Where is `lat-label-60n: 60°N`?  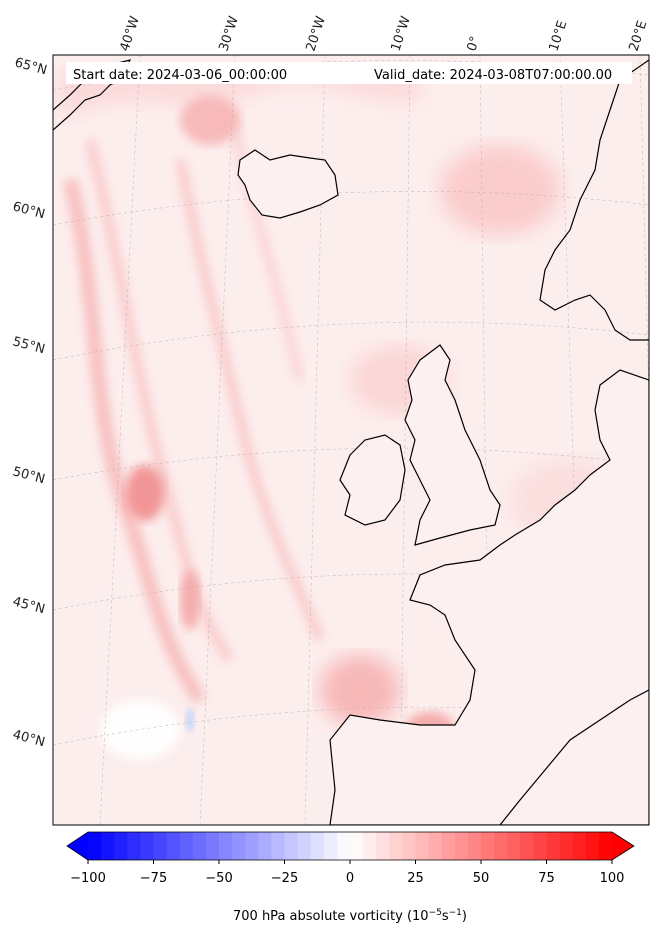
lat-label-60n: 60°N is located at coordinates (29, 210).